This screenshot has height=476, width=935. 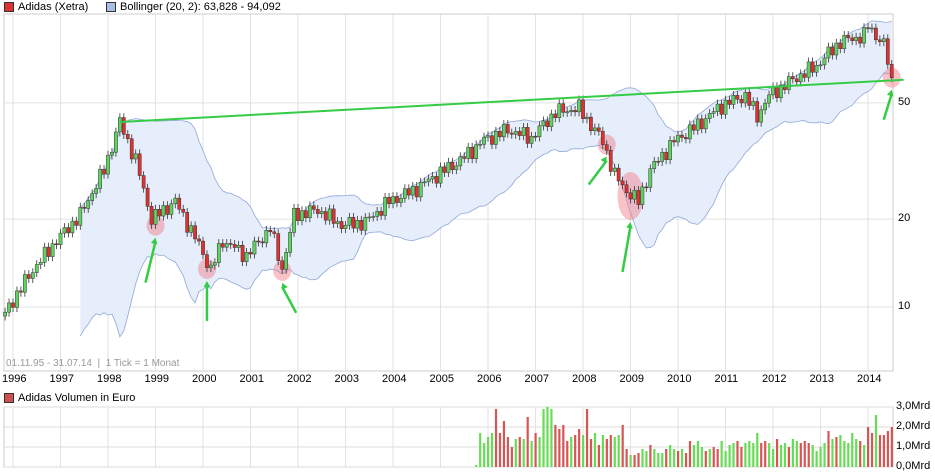 I want to click on x-tick-label: 2009, so click(x=631, y=379).